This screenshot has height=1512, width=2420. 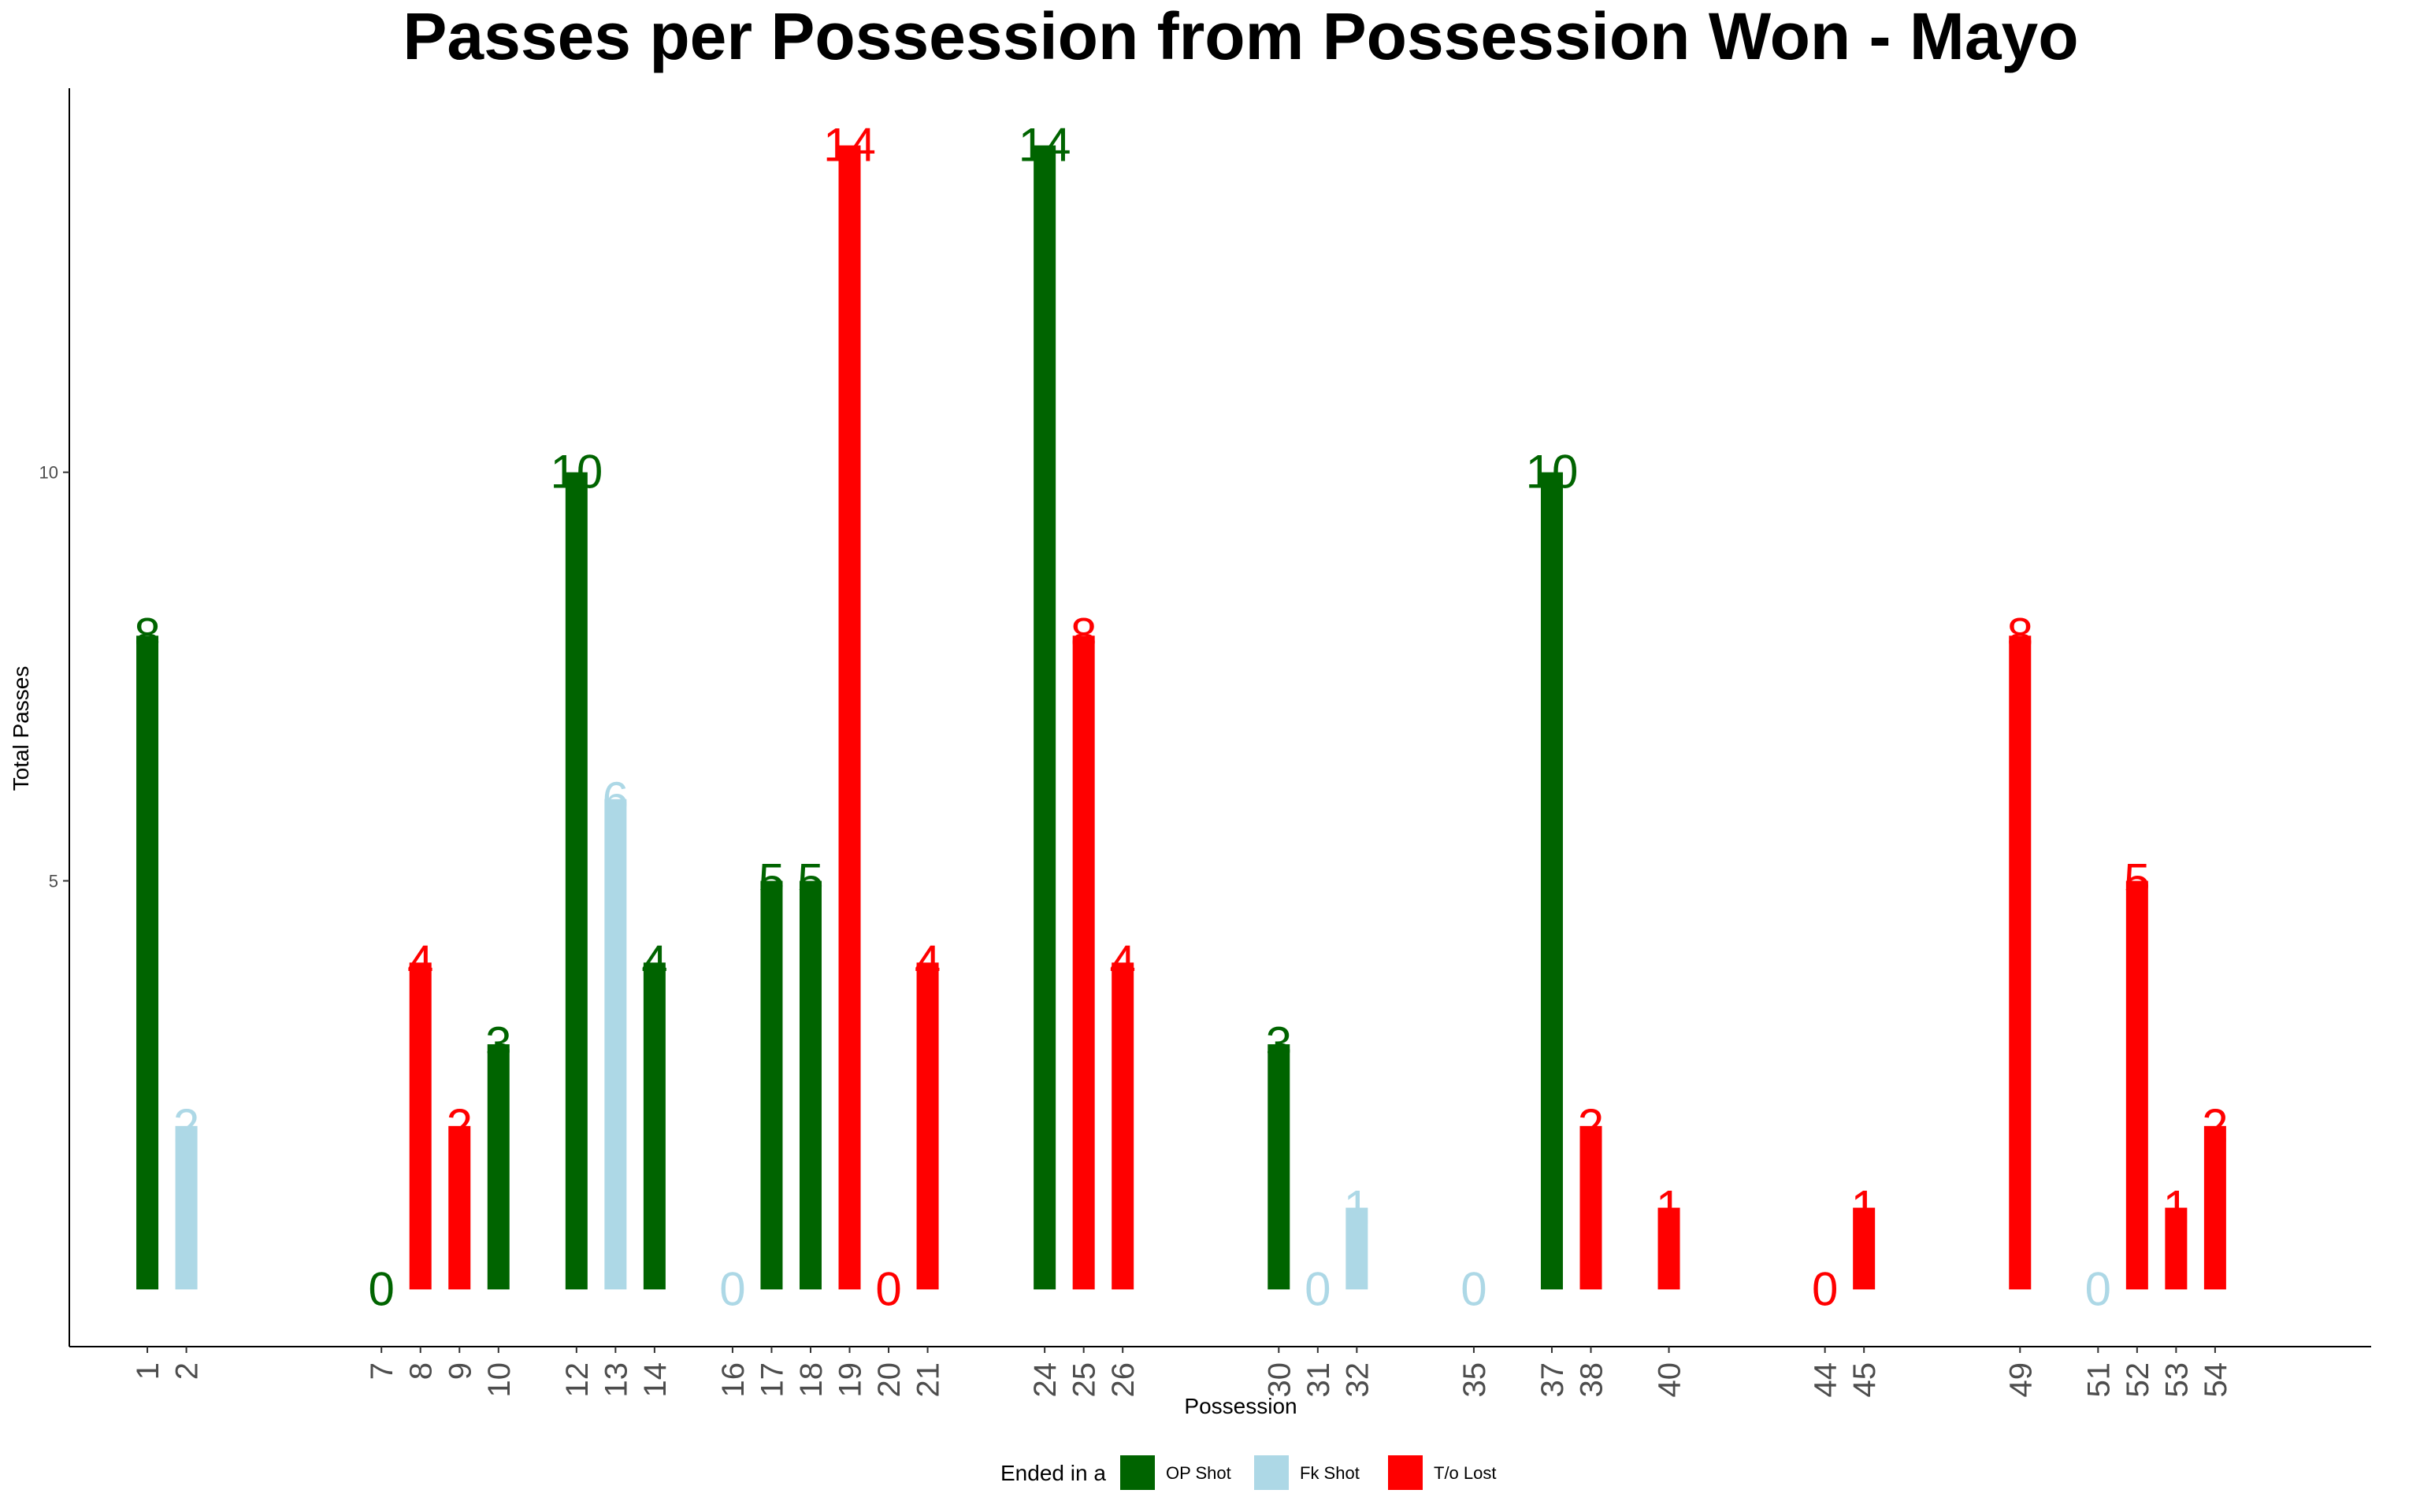 I want to click on x-tick-label: 14, so click(x=655, y=1380).